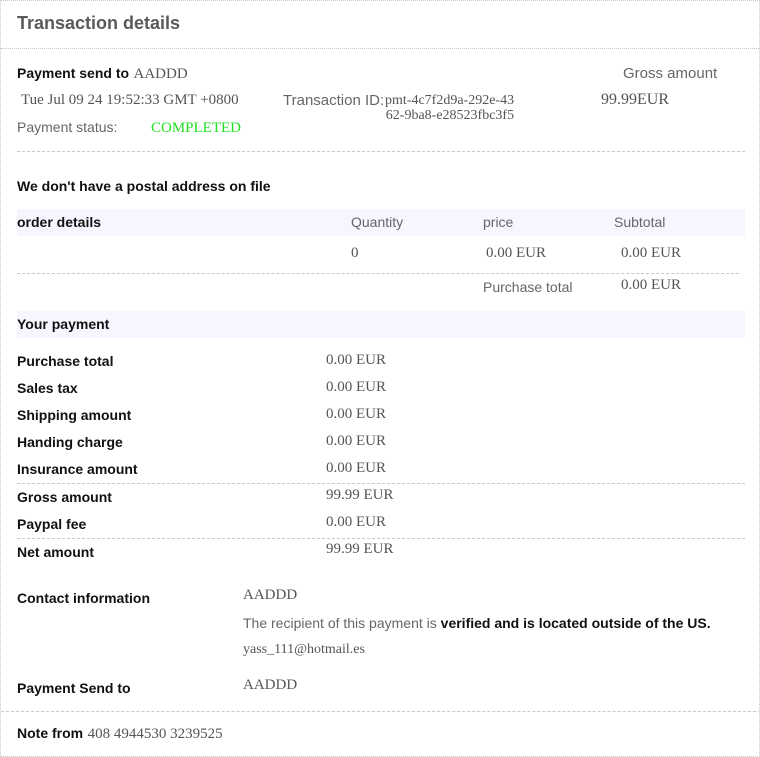 The width and height of the screenshot is (760, 757). I want to click on gross-amount-value: 99.99EUR, so click(635, 99).